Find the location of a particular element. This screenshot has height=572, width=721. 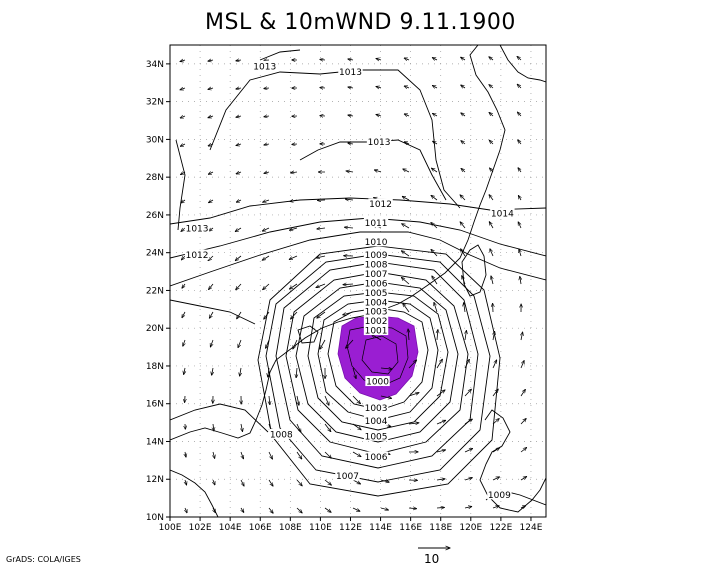

tick-label-lat: 18N is located at coordinates (155, 367).